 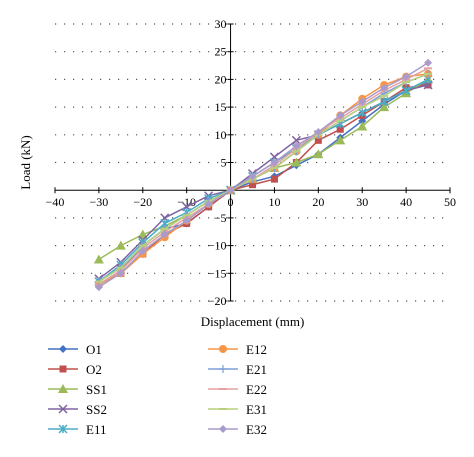 What do you see at coordinates (221, 24) in the screenshot?
I see `y-tick-label: 30` at bounding box center [221, 24].